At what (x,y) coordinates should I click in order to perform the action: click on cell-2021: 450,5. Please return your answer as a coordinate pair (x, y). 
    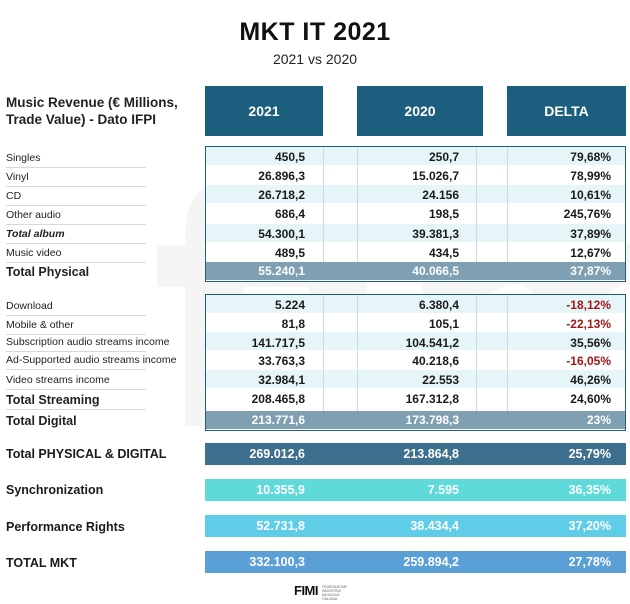
    Looking at the image, I should click on (289, 157).